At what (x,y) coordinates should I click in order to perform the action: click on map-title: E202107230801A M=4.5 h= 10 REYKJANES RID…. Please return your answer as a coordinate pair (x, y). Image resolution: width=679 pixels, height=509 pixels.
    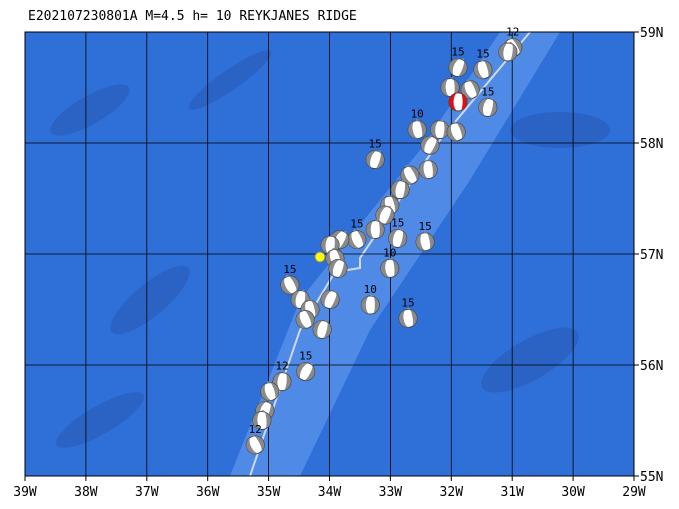
    Looking at the image, I should click on (192, 16).